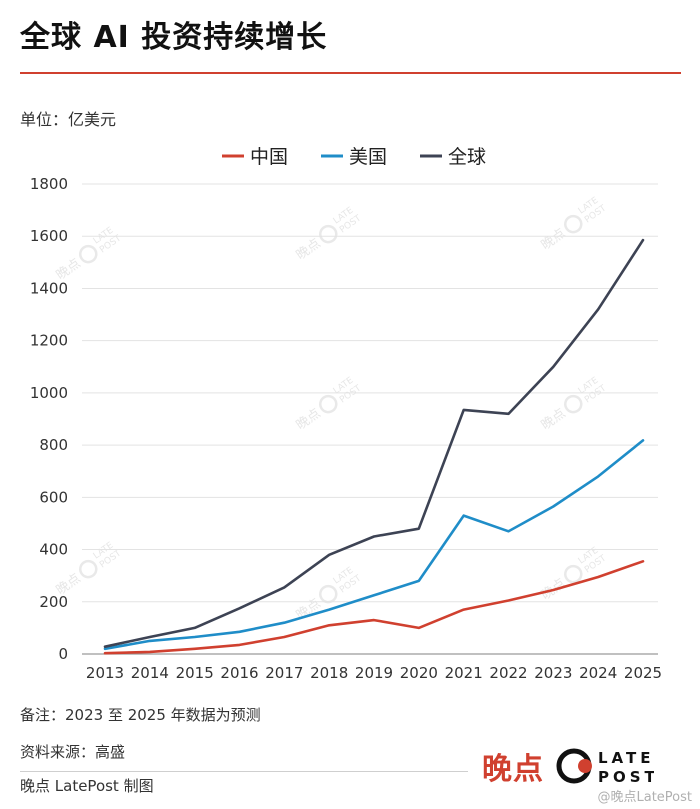 The width and height of the screenshot is (700, 809). I want to click on latepost-logo-icon: LATE POST, so click(605, 767).